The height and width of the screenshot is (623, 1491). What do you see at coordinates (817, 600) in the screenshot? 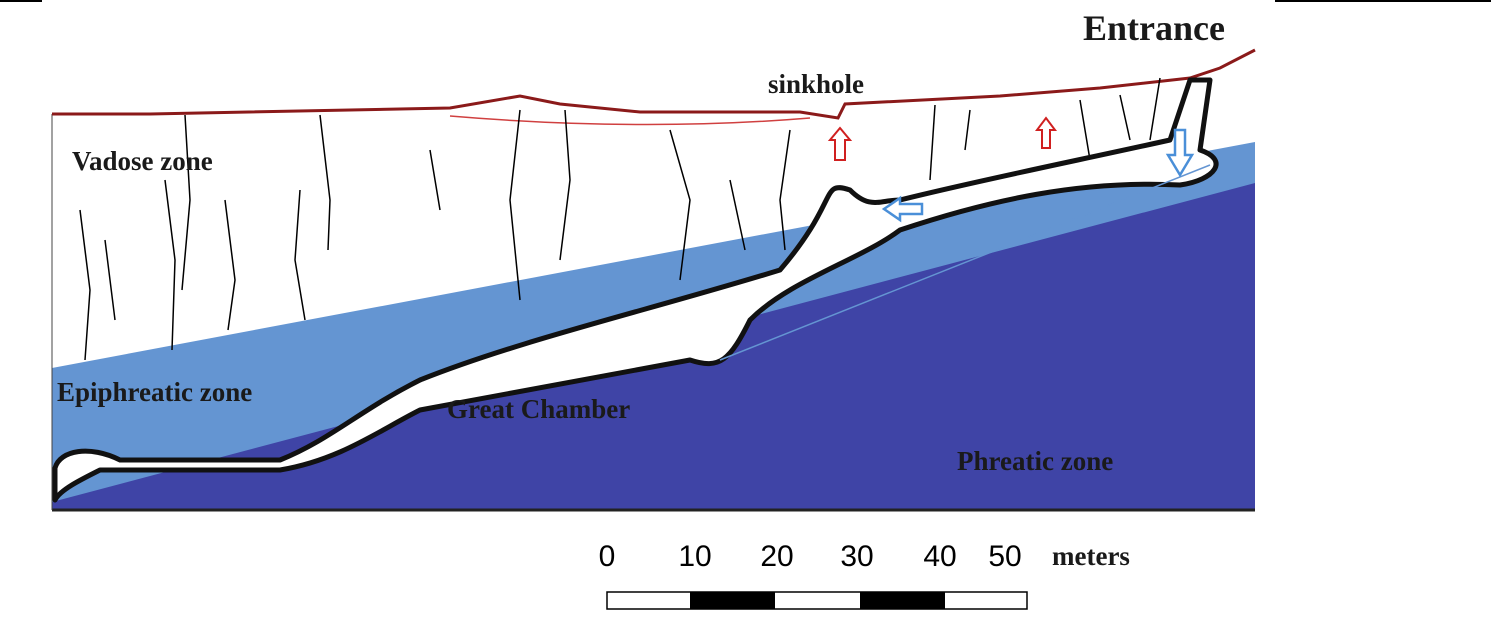
I see `scale-bar` at bounding box center [817, 600].